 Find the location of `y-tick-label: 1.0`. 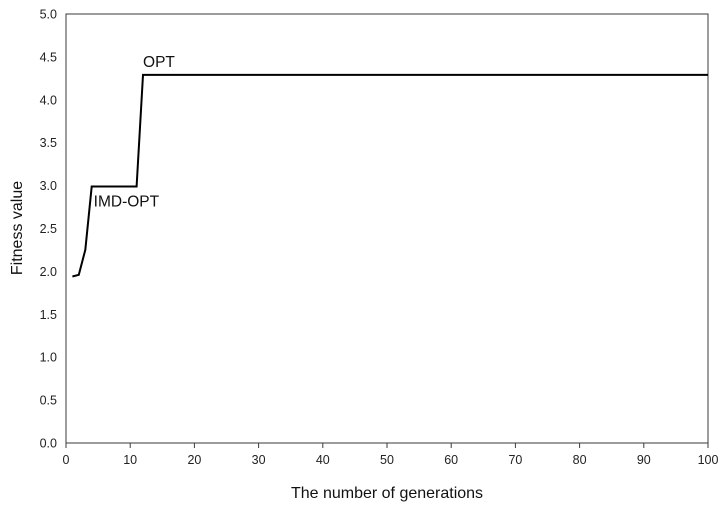

y-tick-label: 1.0 is located at coordinates (48, 358).